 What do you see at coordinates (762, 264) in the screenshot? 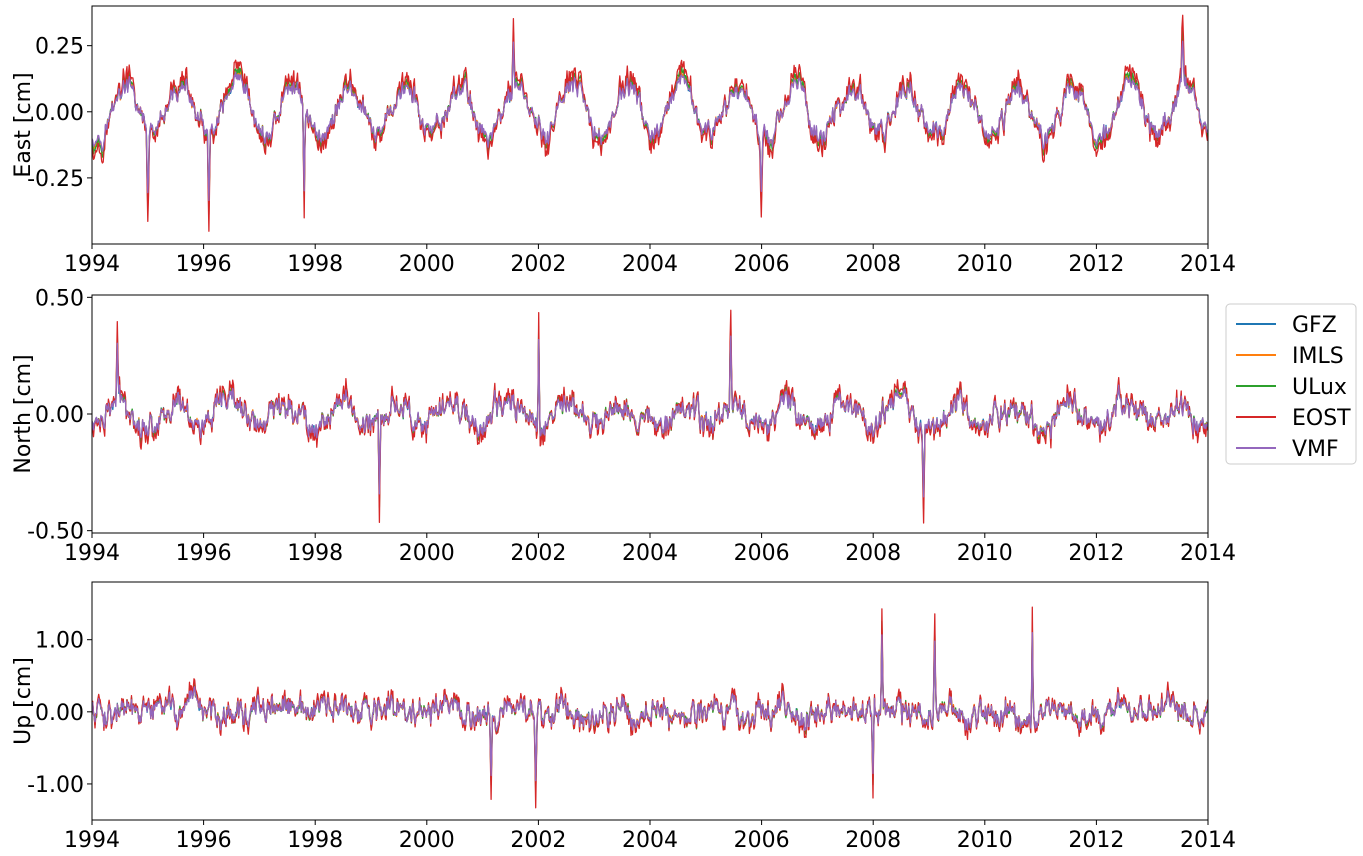
I see `east-xtick-label: 2006` at bounding box center [762, 264].